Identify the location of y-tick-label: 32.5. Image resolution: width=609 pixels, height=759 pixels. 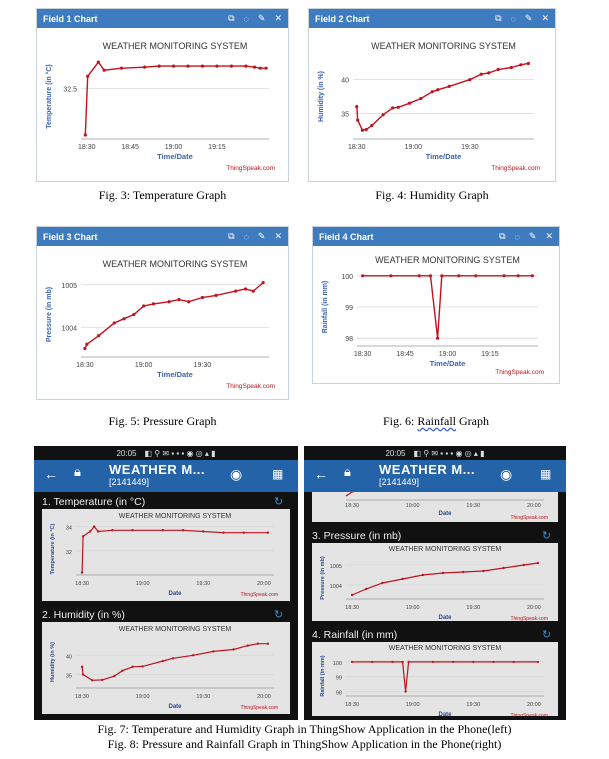
(70, 89).